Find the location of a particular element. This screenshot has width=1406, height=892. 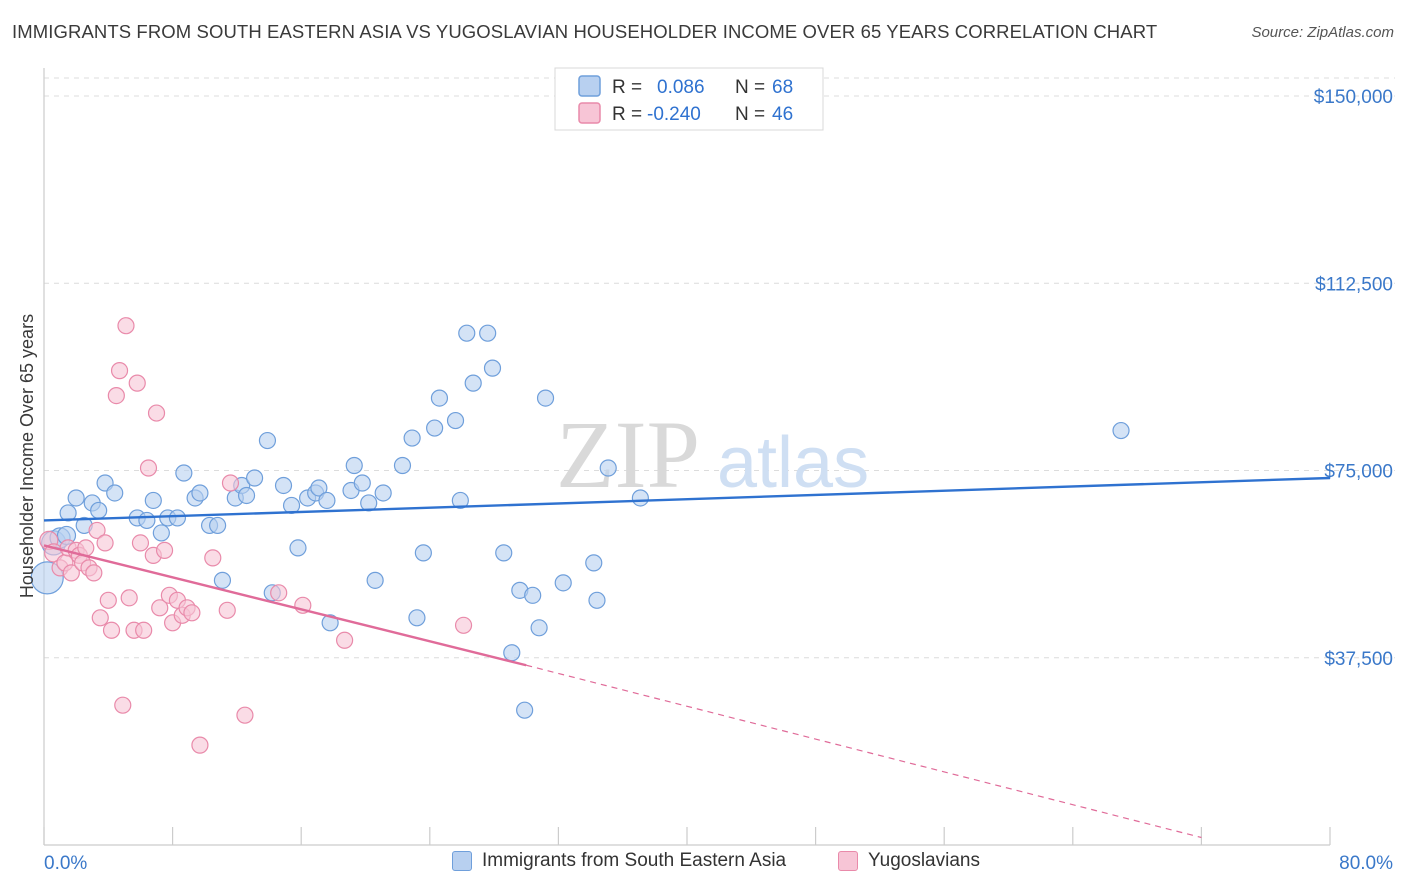

legend-item-south-eastern-asia: Immigrants from South Eastern Asia is located at coordinates (619, 861).